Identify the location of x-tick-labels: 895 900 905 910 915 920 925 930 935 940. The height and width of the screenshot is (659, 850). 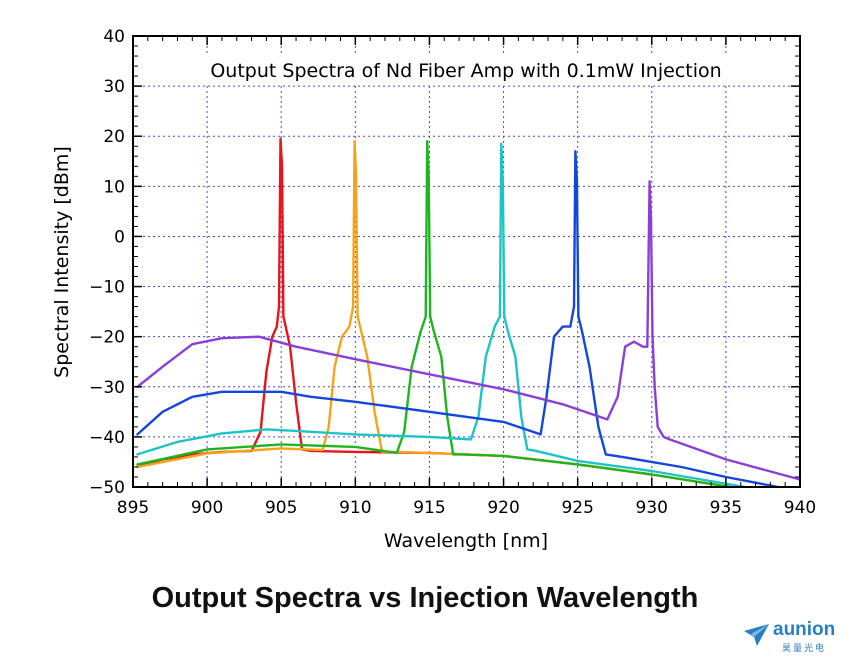
(466, 508).